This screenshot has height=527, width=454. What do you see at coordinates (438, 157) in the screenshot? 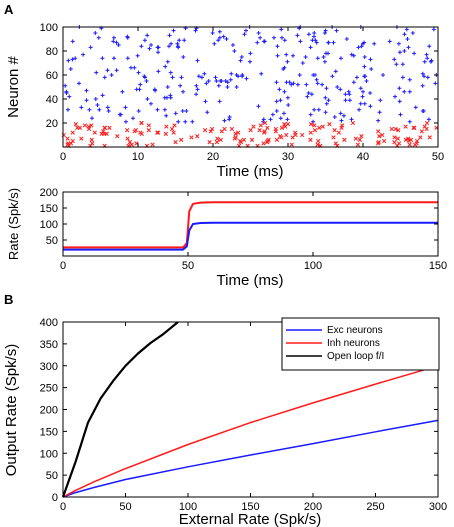
I see `x-tick-label: 50` at bounding box center [438, 157].